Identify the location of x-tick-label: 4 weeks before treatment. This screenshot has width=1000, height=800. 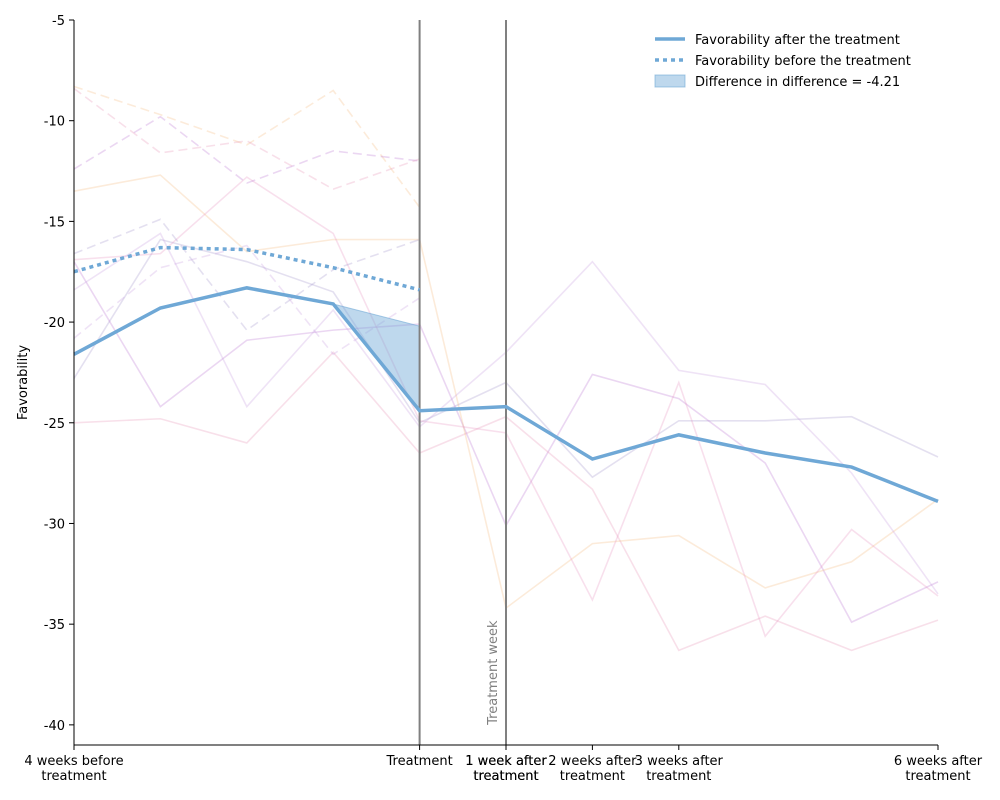
(73, 769).